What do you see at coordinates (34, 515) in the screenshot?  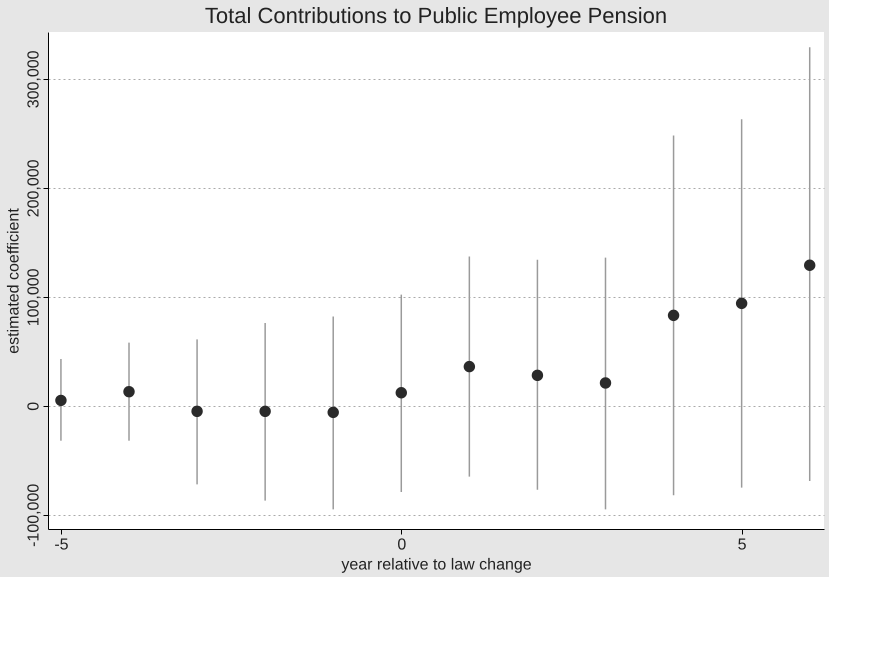 I see `y-tick-label: -100,000` at bounding box center [34, 515].